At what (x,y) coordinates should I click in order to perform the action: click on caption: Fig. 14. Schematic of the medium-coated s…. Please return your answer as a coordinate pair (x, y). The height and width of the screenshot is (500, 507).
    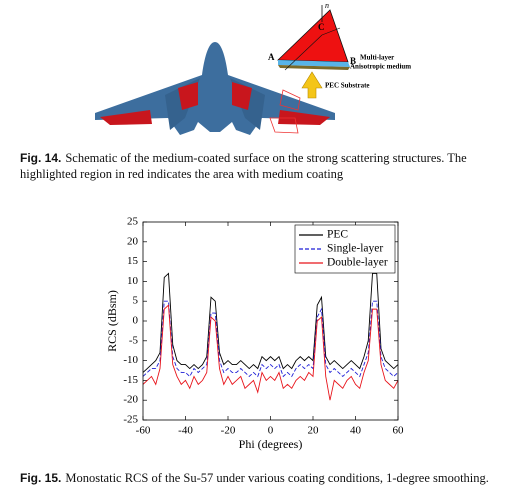
    Looking at the image, I should click on (258, 166).